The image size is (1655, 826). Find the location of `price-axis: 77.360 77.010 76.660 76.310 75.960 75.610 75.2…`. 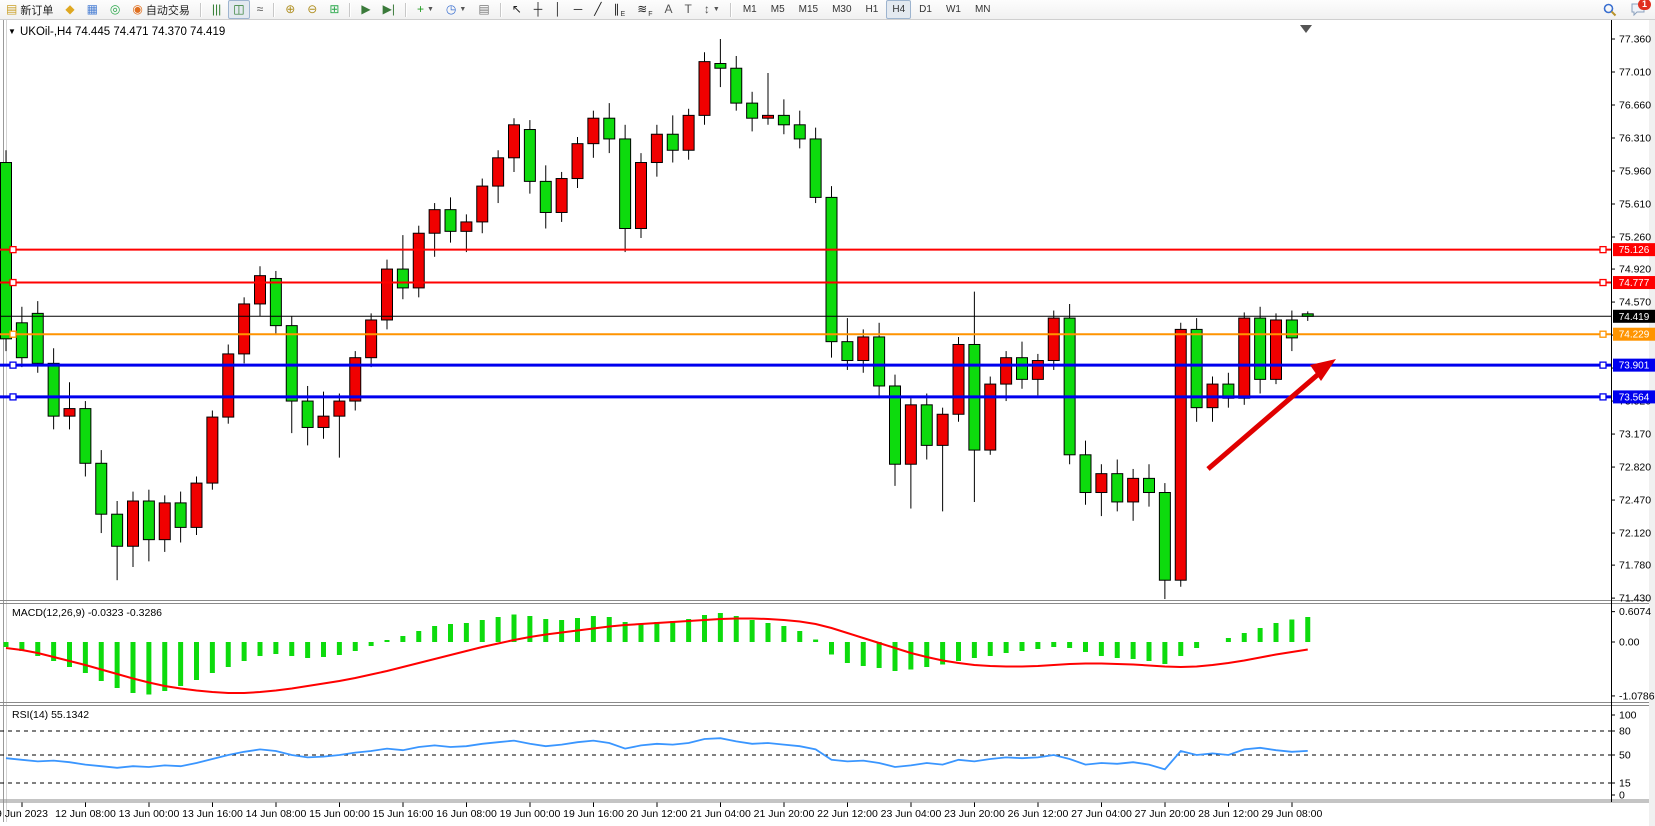

price-axis: 77.360 77.010 76.660 76.310 75.960 75.610 75.2… is located at coordinates (1633, 410).